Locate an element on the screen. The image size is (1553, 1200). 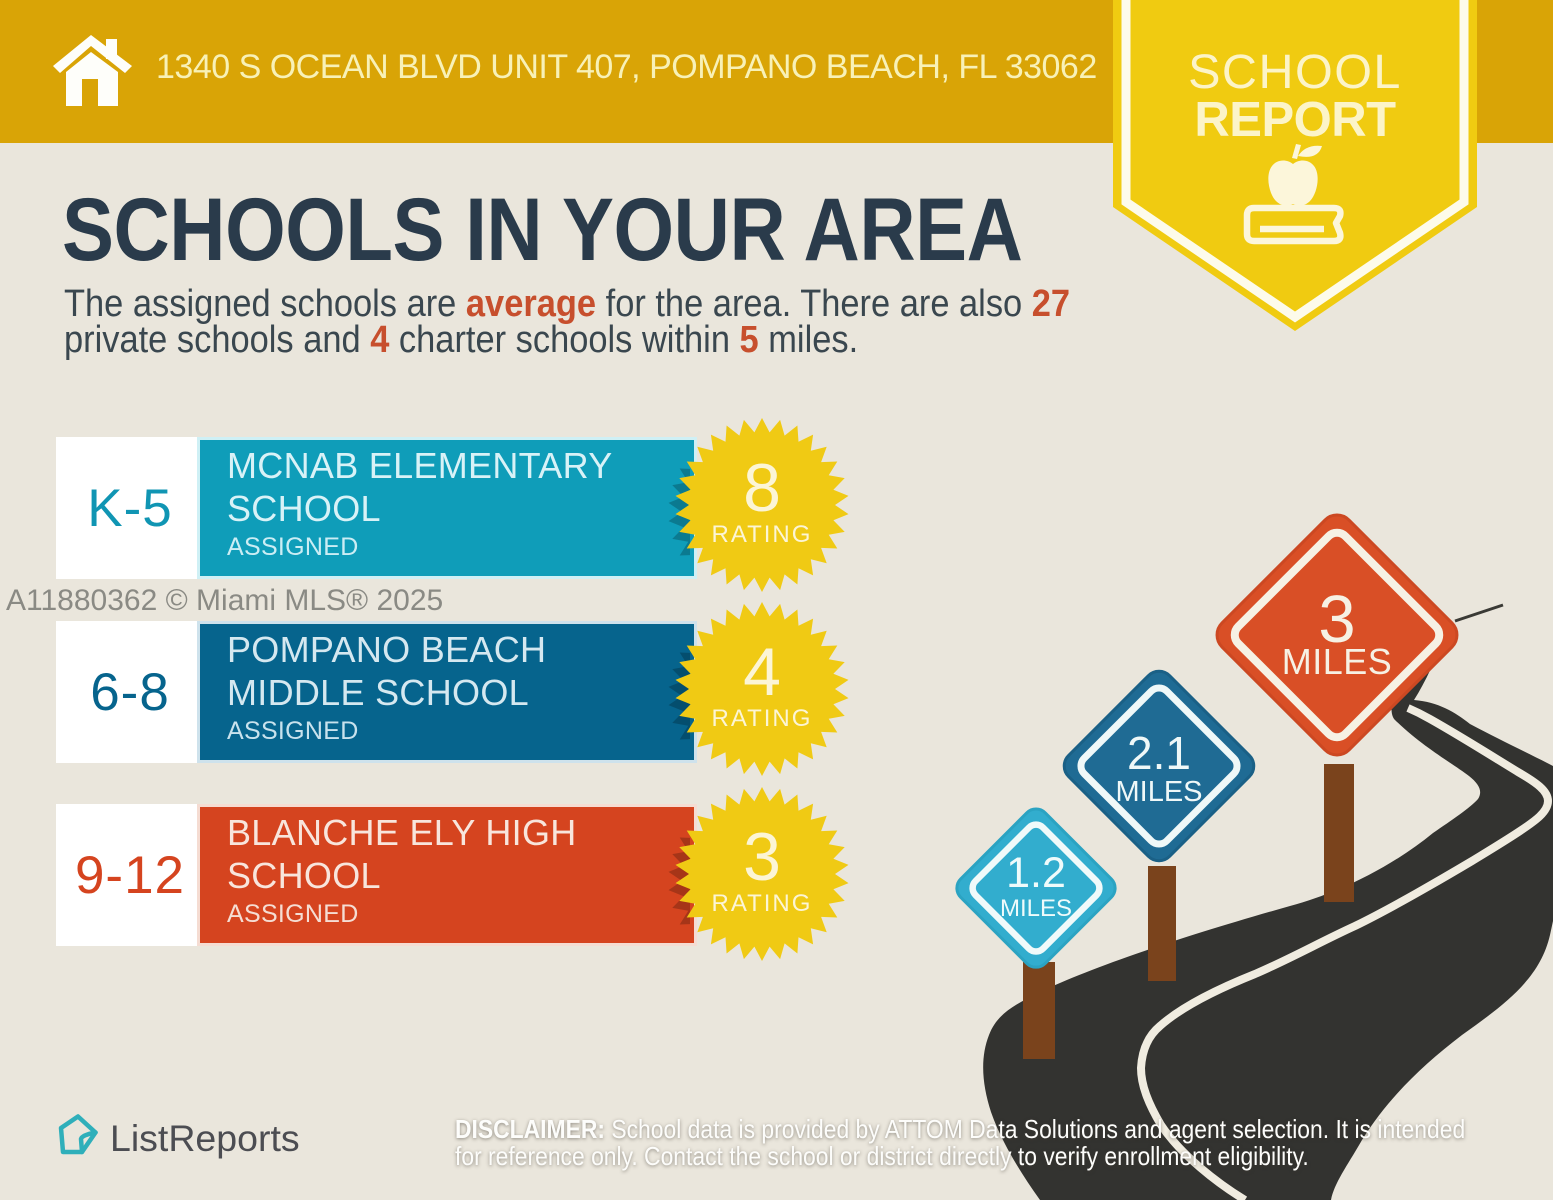
svg-text: 2.1 is located at coordinates (1159, 753).